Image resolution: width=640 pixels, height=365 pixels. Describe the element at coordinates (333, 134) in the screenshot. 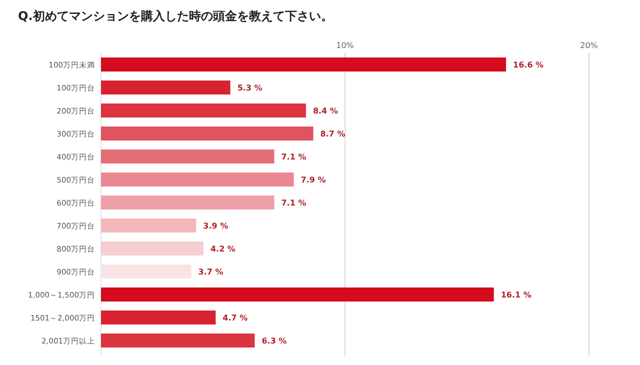

I see `data-label: 8.7 %` at that location.